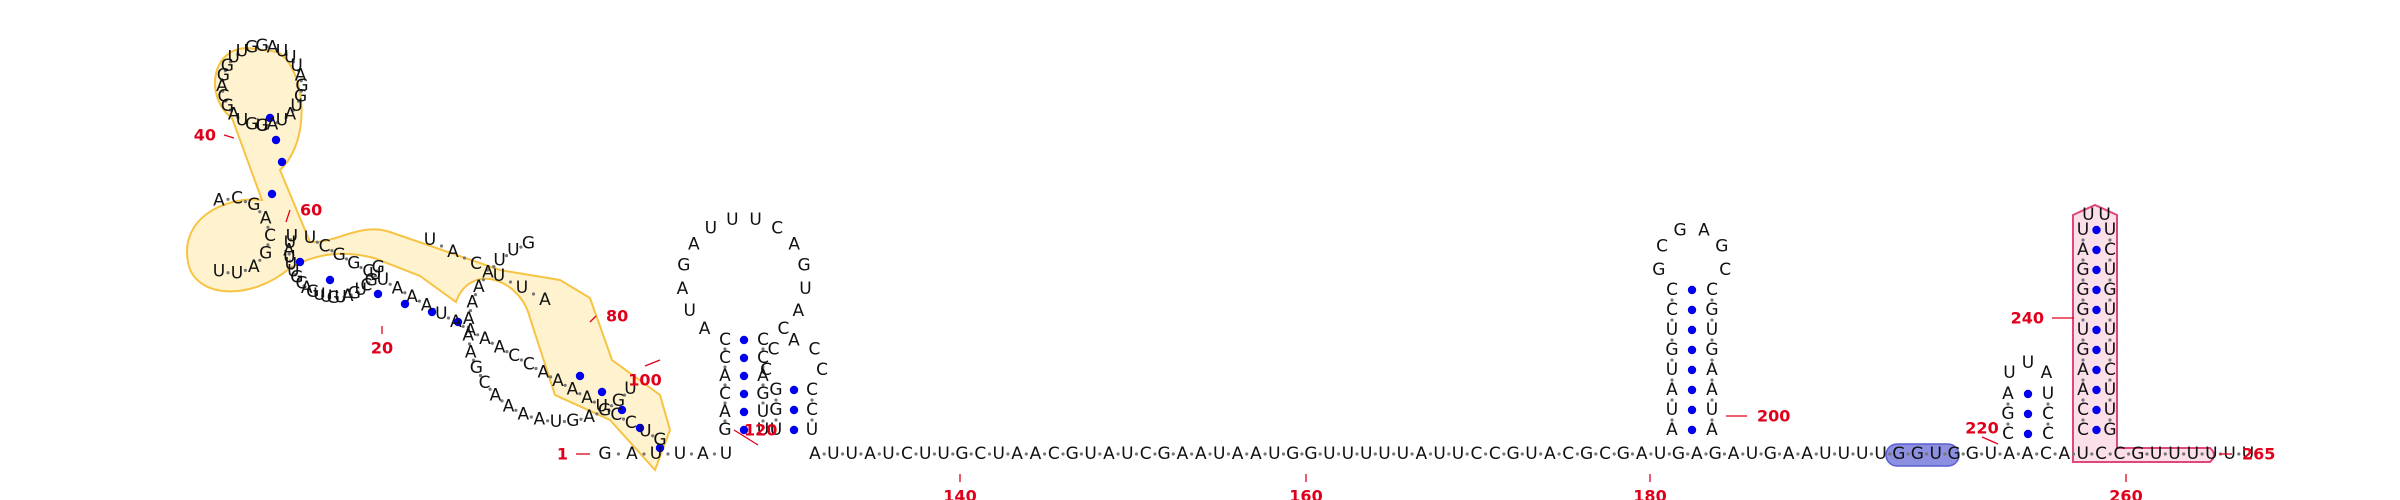  Describe the element at coordinates (812, 430) in the screenshot. I see `hairpin-c-stem-nucleotide: U` at that location.